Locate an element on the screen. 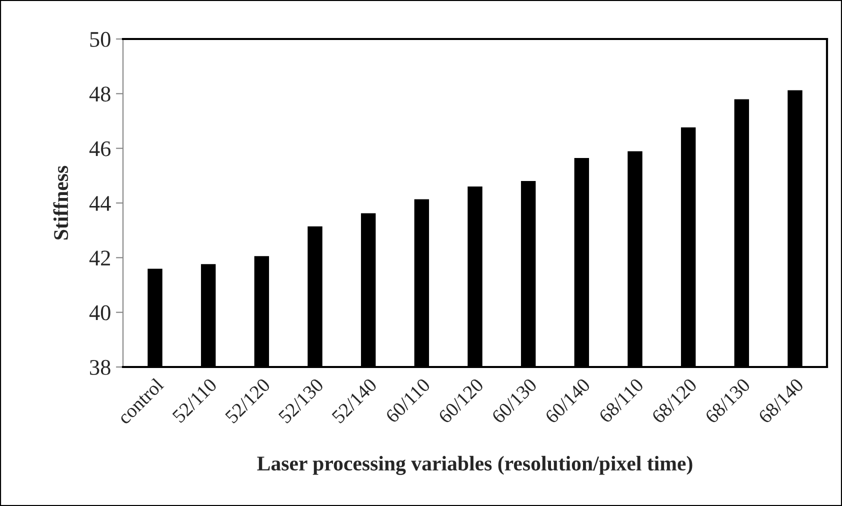 This screenshot has height=506, width=842. y-tick-label: 40 is located at coordinates (99, 312).